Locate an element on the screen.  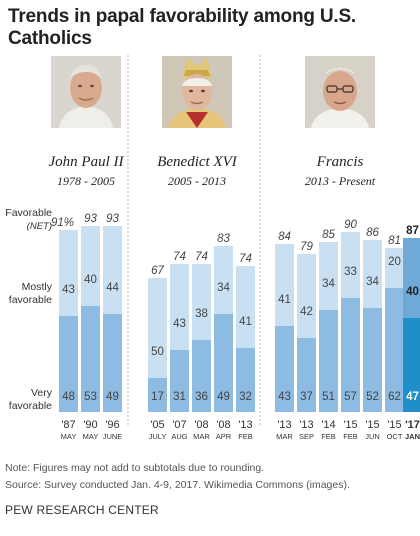
row-label-very: Very is located at coordinates (42, 393).